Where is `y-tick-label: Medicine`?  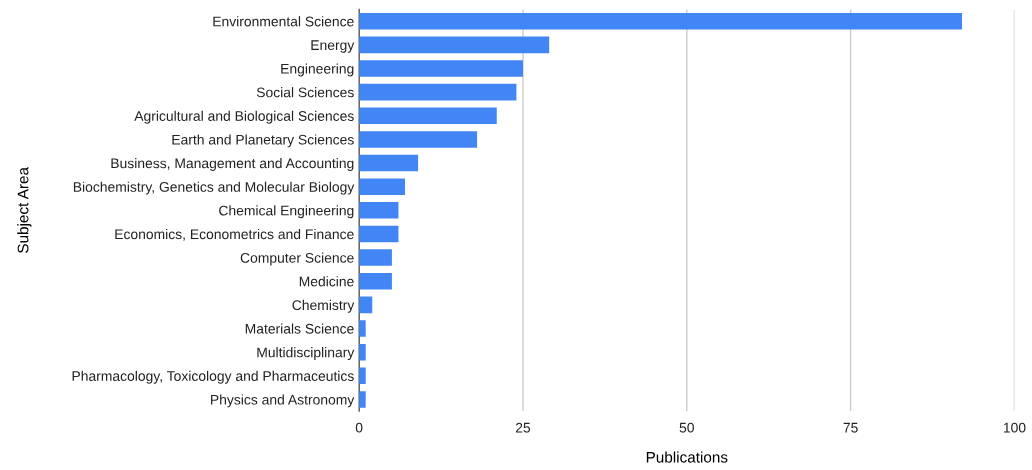
y-tick-label: Medicine is located at coordinates (326, 281).